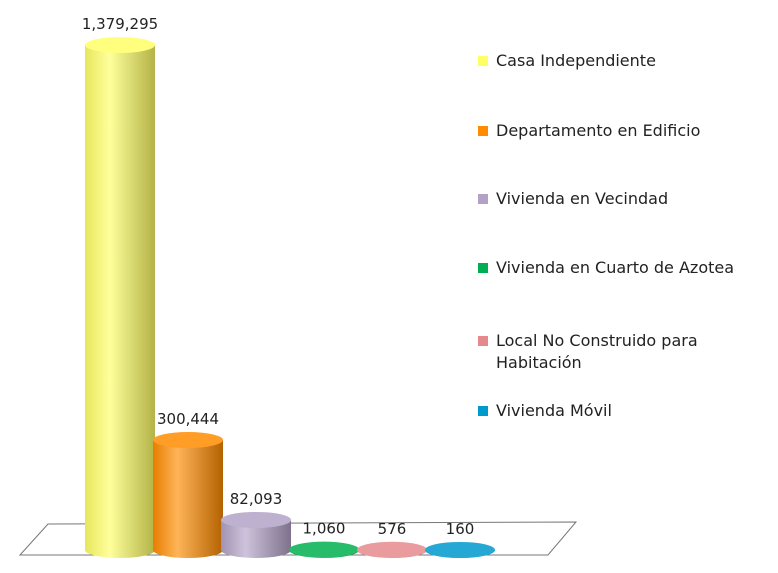 The width and height of the screenshot is (778, 573). I want to click on legend-label: Vivienda en Cuarto de Azotea, so click(615, 267).